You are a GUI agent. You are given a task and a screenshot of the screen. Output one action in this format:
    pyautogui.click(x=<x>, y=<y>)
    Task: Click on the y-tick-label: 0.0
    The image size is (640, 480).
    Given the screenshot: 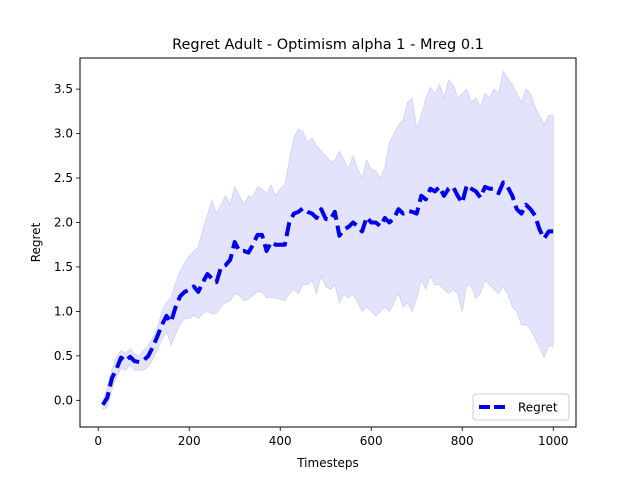 What is the action you would take?
    pyautogui.click(x=63, y=400)
    